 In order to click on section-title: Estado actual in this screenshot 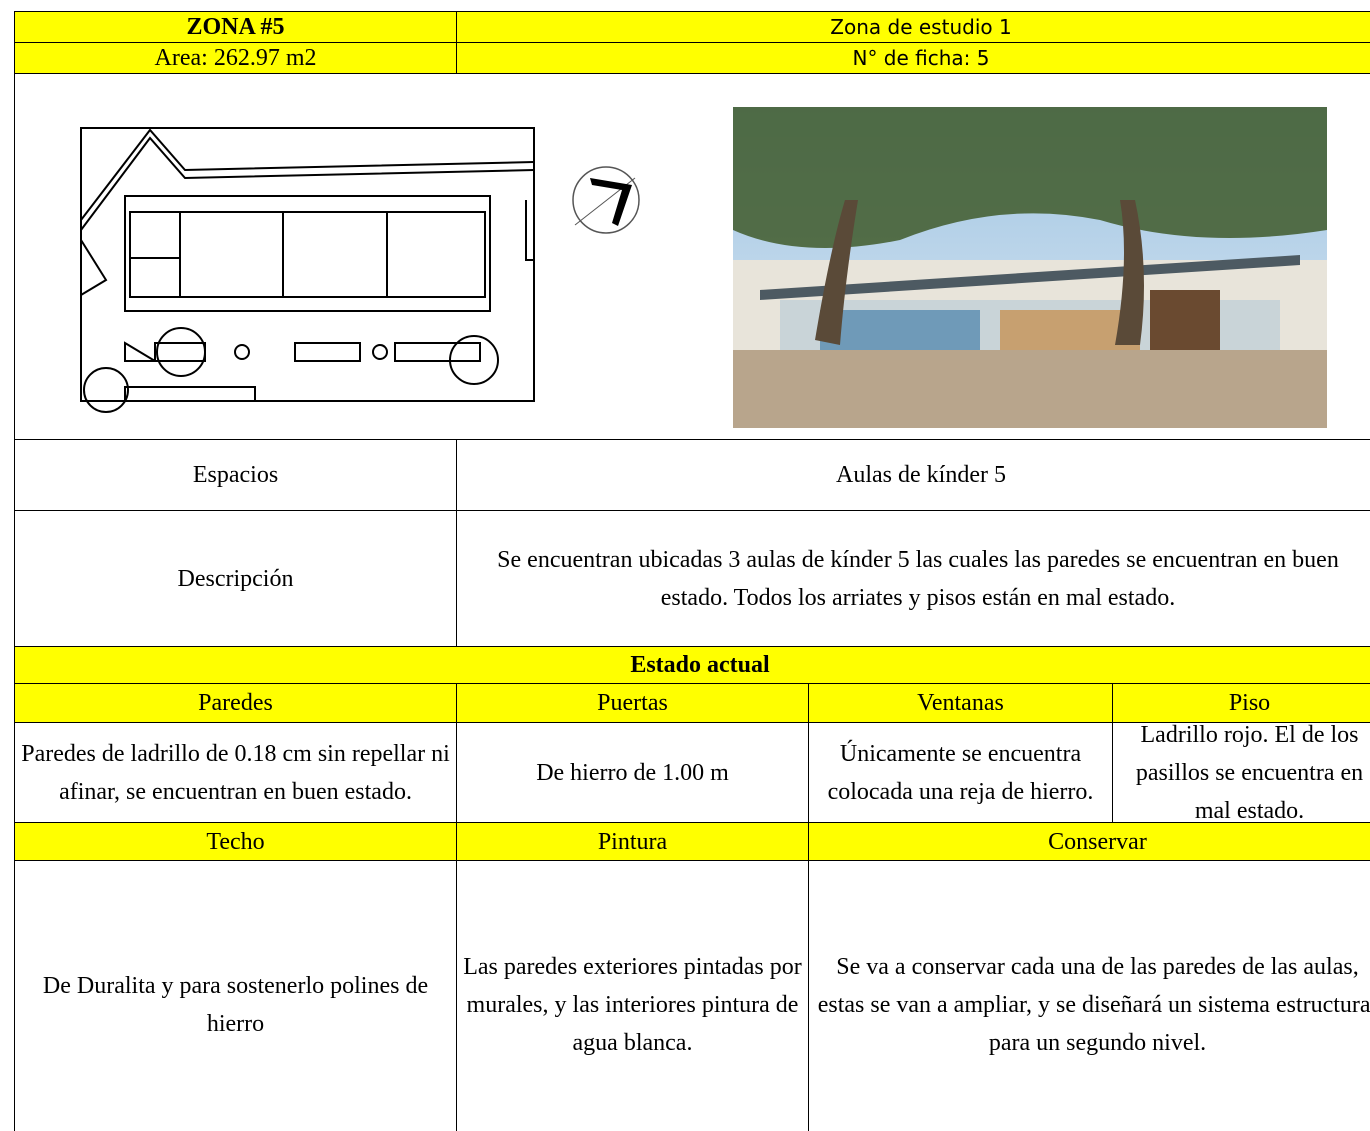, I will do `click(692, 665)`.